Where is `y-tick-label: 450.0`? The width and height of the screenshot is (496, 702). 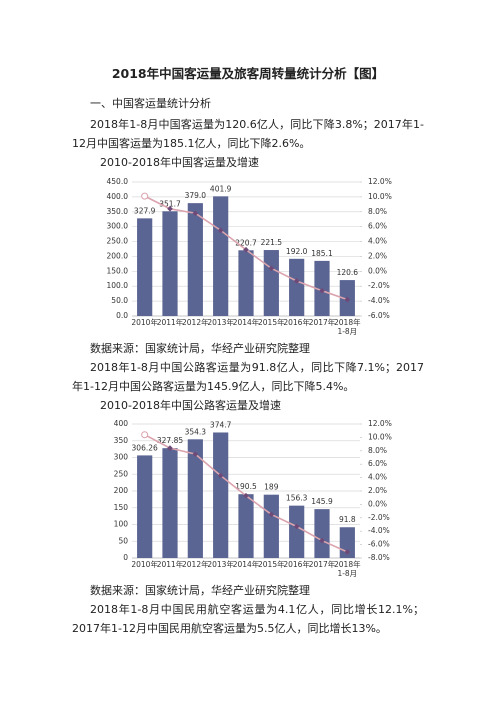 y-tick-label: 450.0 is located at coordinates (118, 181).